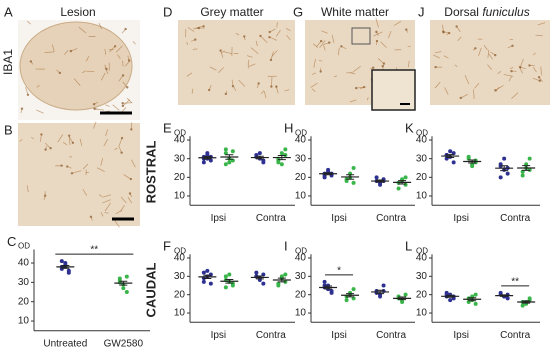 The image size is (550, 351). Describe the element at coordinates (124, 343) in the screenshot. I see `x-tick-label: GW2580` at that location.